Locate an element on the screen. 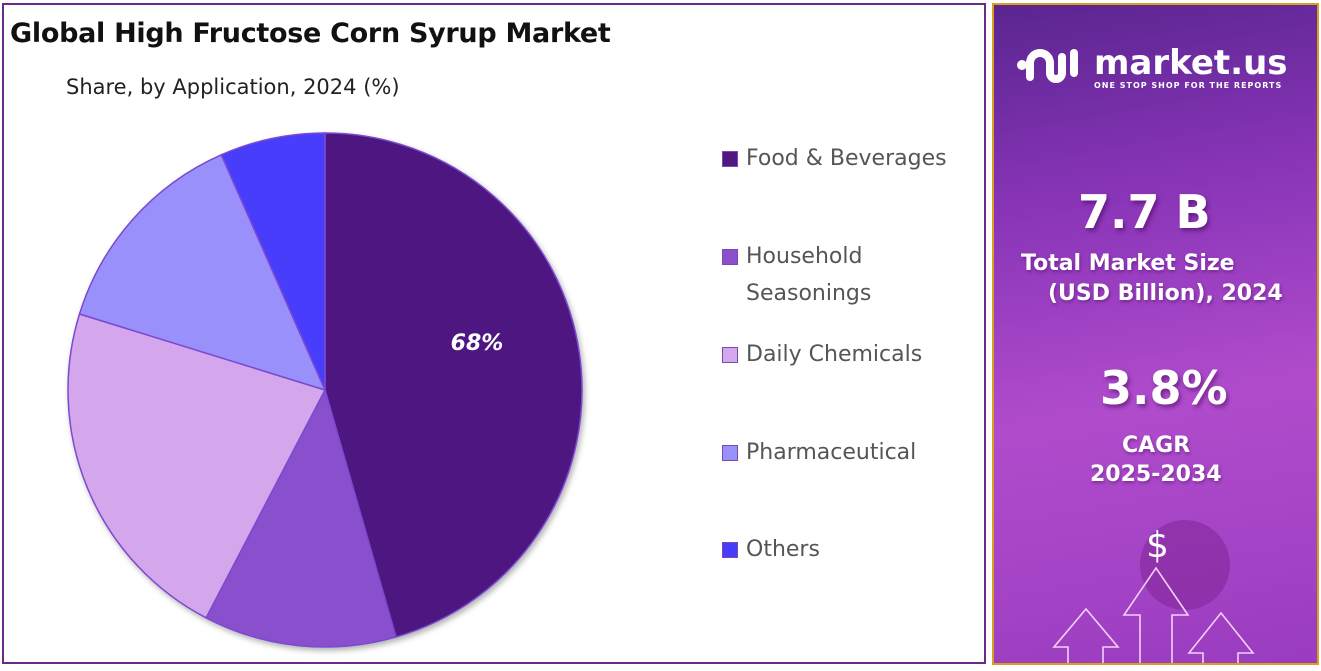 The height and width of the screenshot is (671, 1321). legend-label-line2: Seasonings is located at coordinates (809, 293).